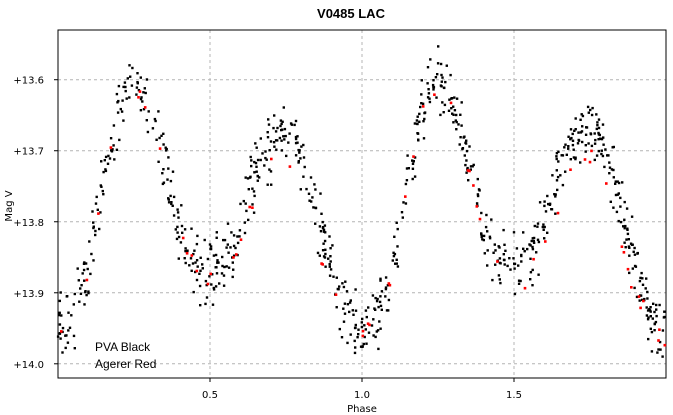 This screenshot has height=415, width=673. I want to click on x-tick-label: 0.5, so click(210, 395).